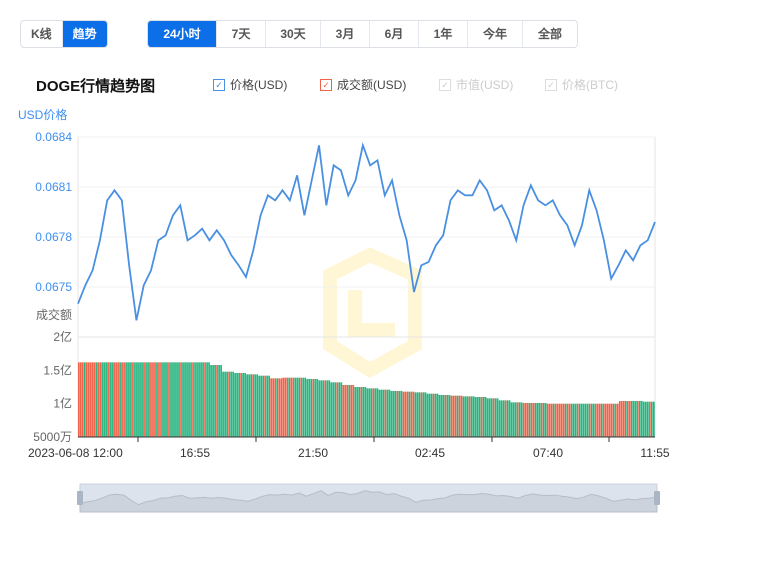 The width and height of the screenshot is (780, 563). I want to click on x-tick-label: 16:55, so click(195, 453).